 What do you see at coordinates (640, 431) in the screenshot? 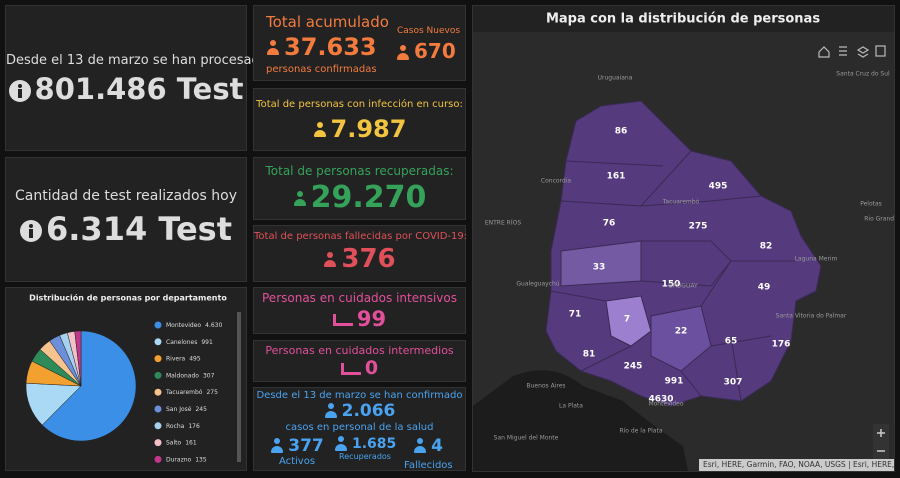
I see `place-label: Río de la Plata` at bounding box center [640, 431].